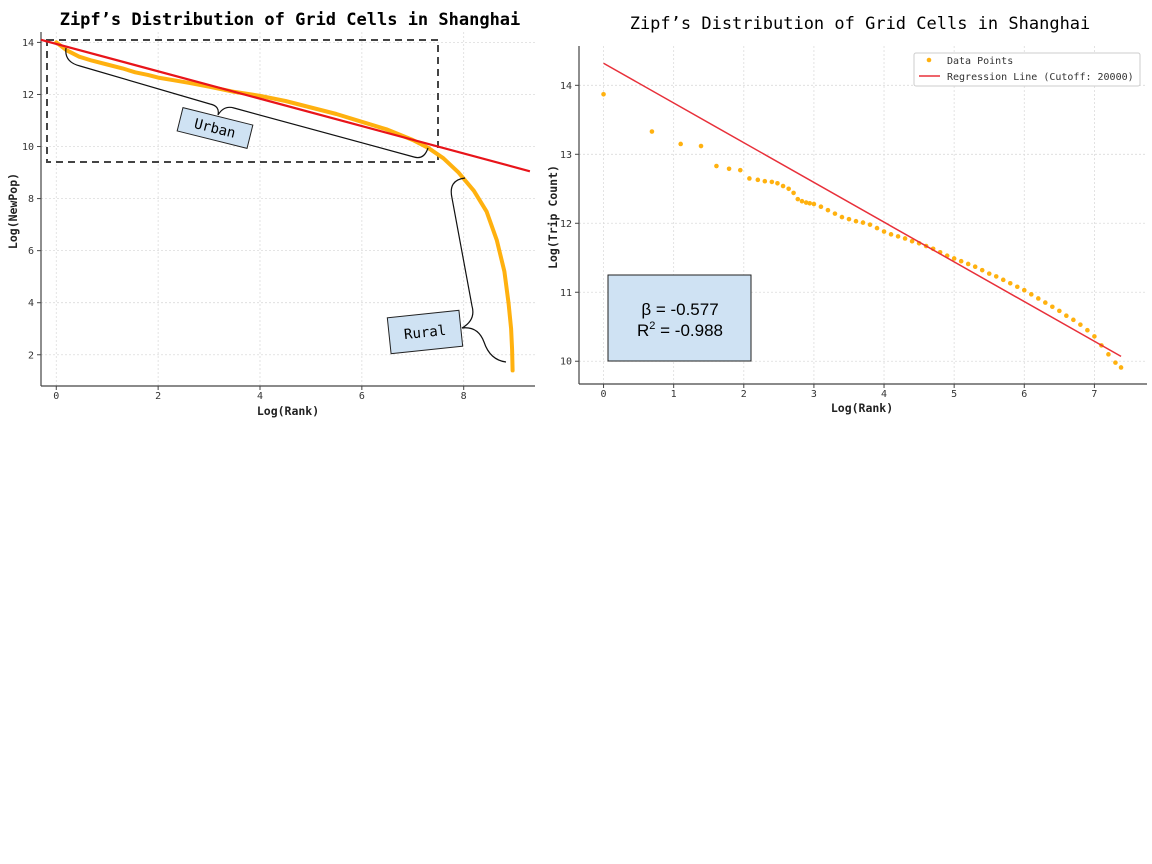 The width and height of the screenshot is (1152, 864). What do you see at coordinates (679, 318) in the screenshot?
I see `stats-box: β = -0.577 R2 = -0.988` at bounding box center [679, 318].